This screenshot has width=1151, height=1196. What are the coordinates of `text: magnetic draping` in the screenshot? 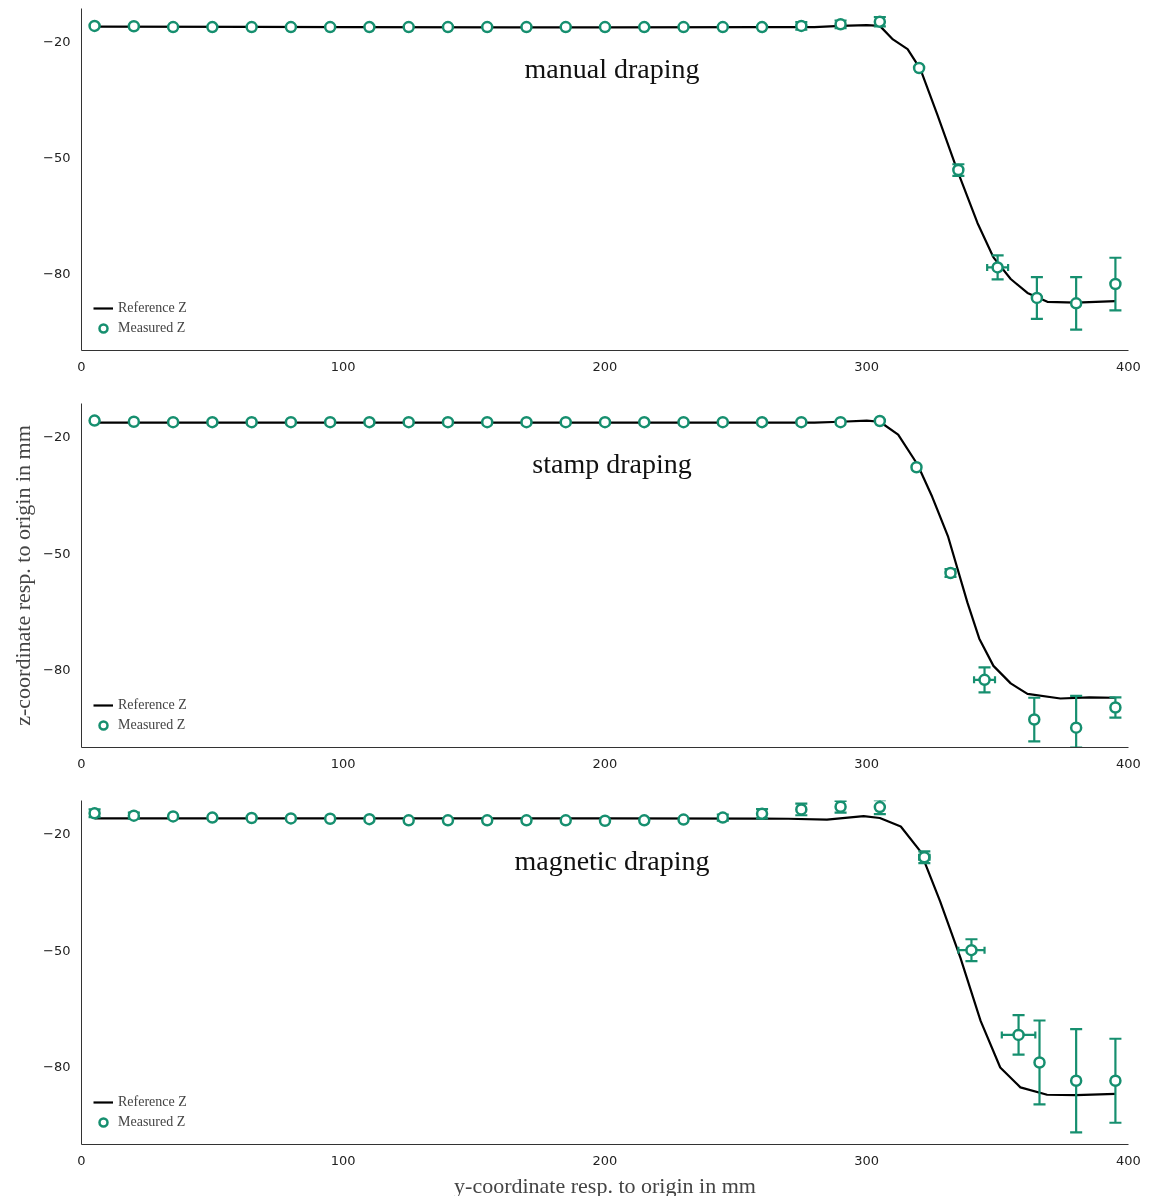 It's located at (612, 860).